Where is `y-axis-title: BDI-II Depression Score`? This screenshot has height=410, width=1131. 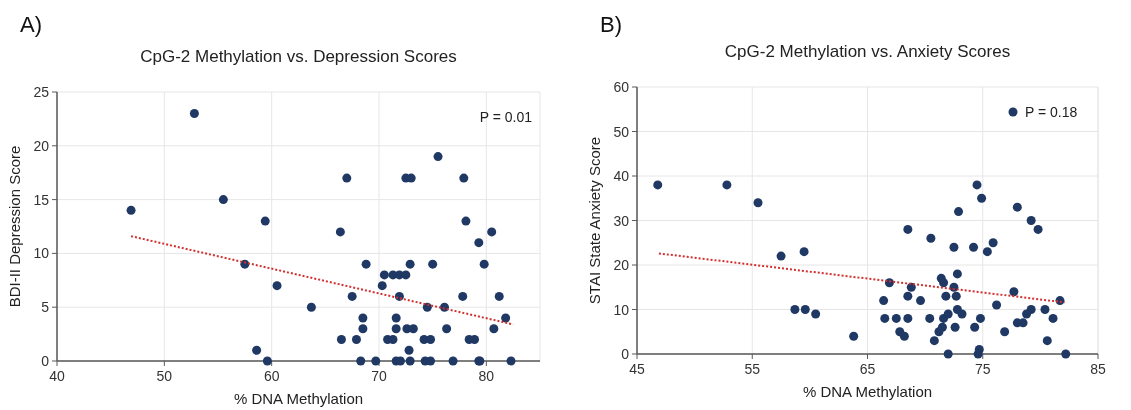
y-axis-title: BDI-II Depression Score is located at coordinates (14, 226).